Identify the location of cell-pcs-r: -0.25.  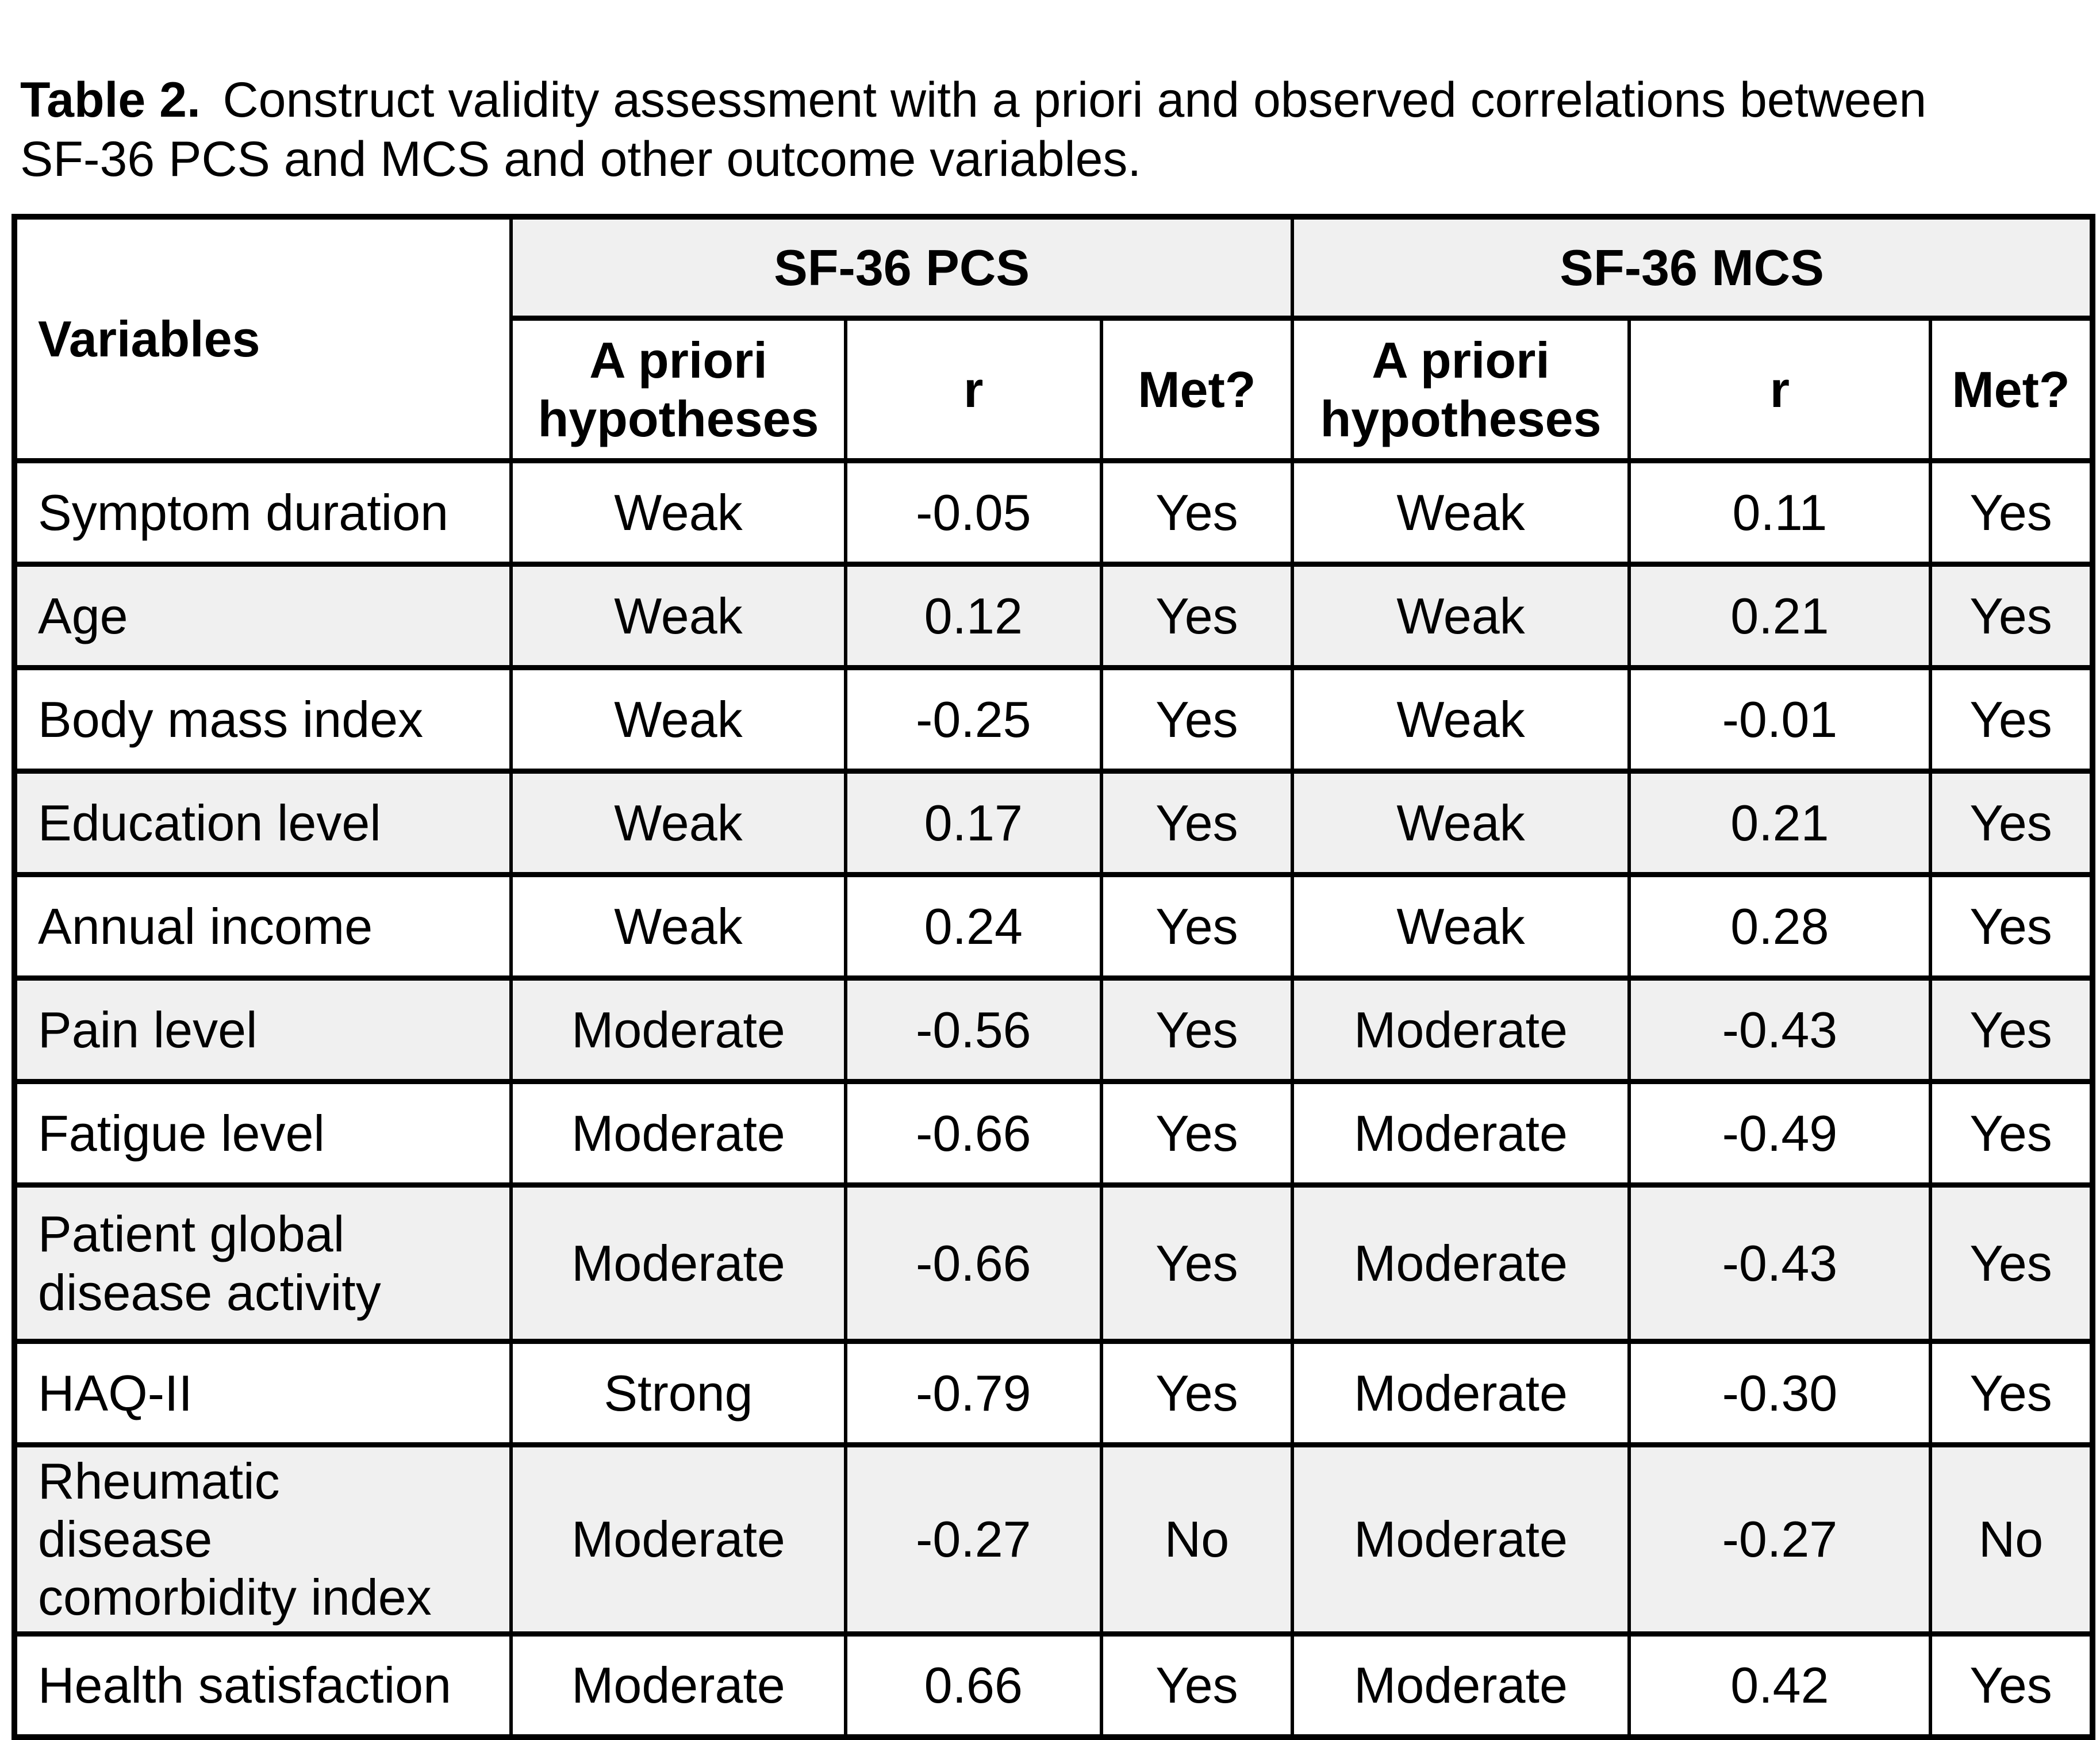
(973, 719).